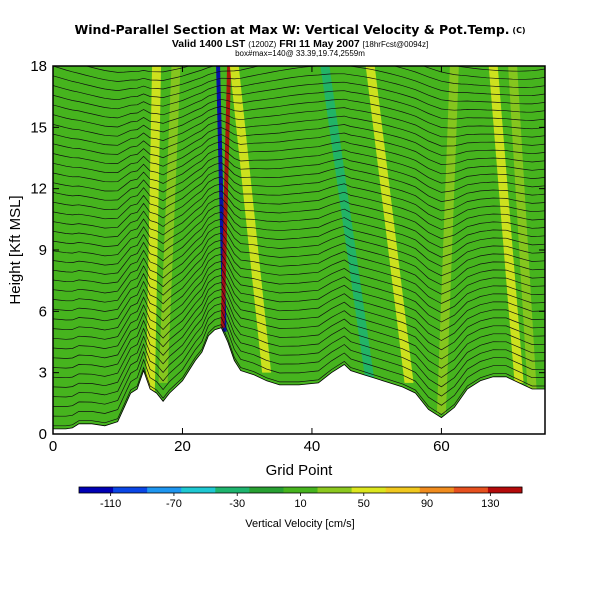  What do you see at coordinates (15, 249) in the screenshot?
I see `y-axis-label: Height [Kft MSL]` at bounding box center [15, 249].